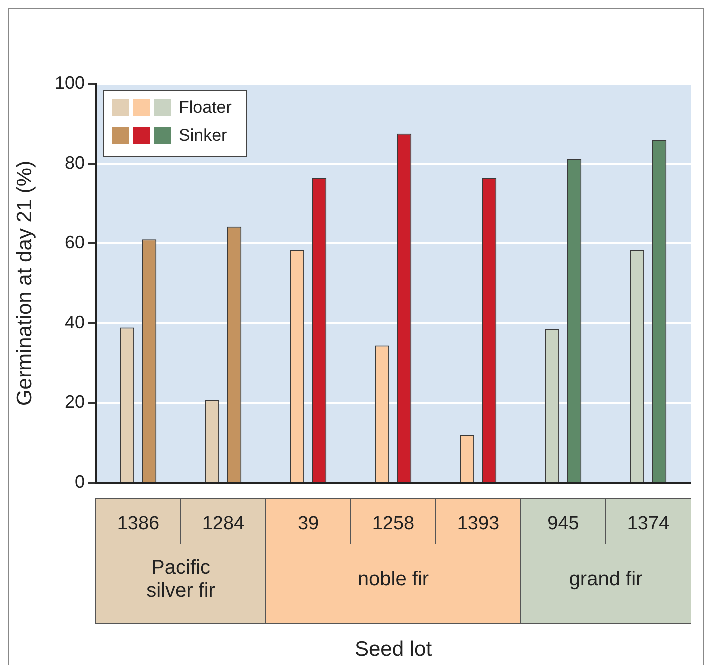  Describe the element at coordinates (224, 524) in the screenshot. I see `x-tick-label: 1284` at that location.